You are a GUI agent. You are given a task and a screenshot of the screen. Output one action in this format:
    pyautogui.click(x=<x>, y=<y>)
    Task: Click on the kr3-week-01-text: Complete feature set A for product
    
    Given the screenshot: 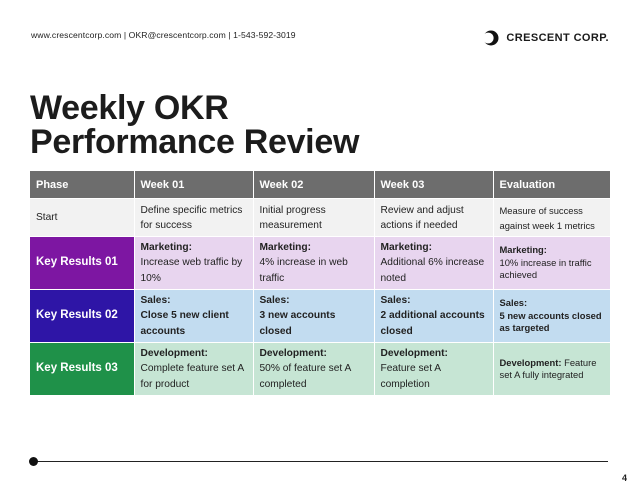 What is the action you would take?
    pyautogui.click(x=192, y=376)
    